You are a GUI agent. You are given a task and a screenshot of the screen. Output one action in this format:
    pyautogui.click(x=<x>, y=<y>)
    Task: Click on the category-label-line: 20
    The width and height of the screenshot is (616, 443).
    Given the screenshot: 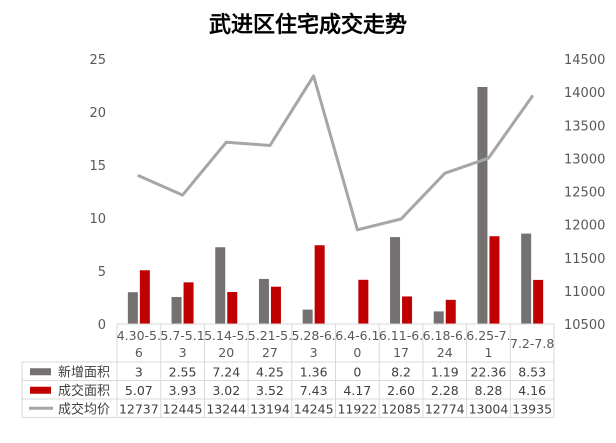 What is the action you would take?
    pyautogui.click(x=226, y=352)
    